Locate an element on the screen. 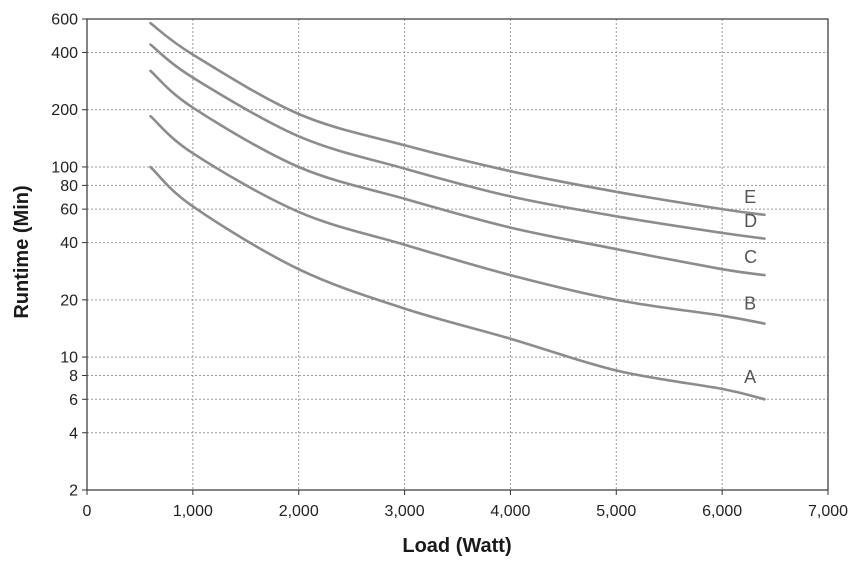  y-tick-label: 600 is located at coordinates (64, 20).